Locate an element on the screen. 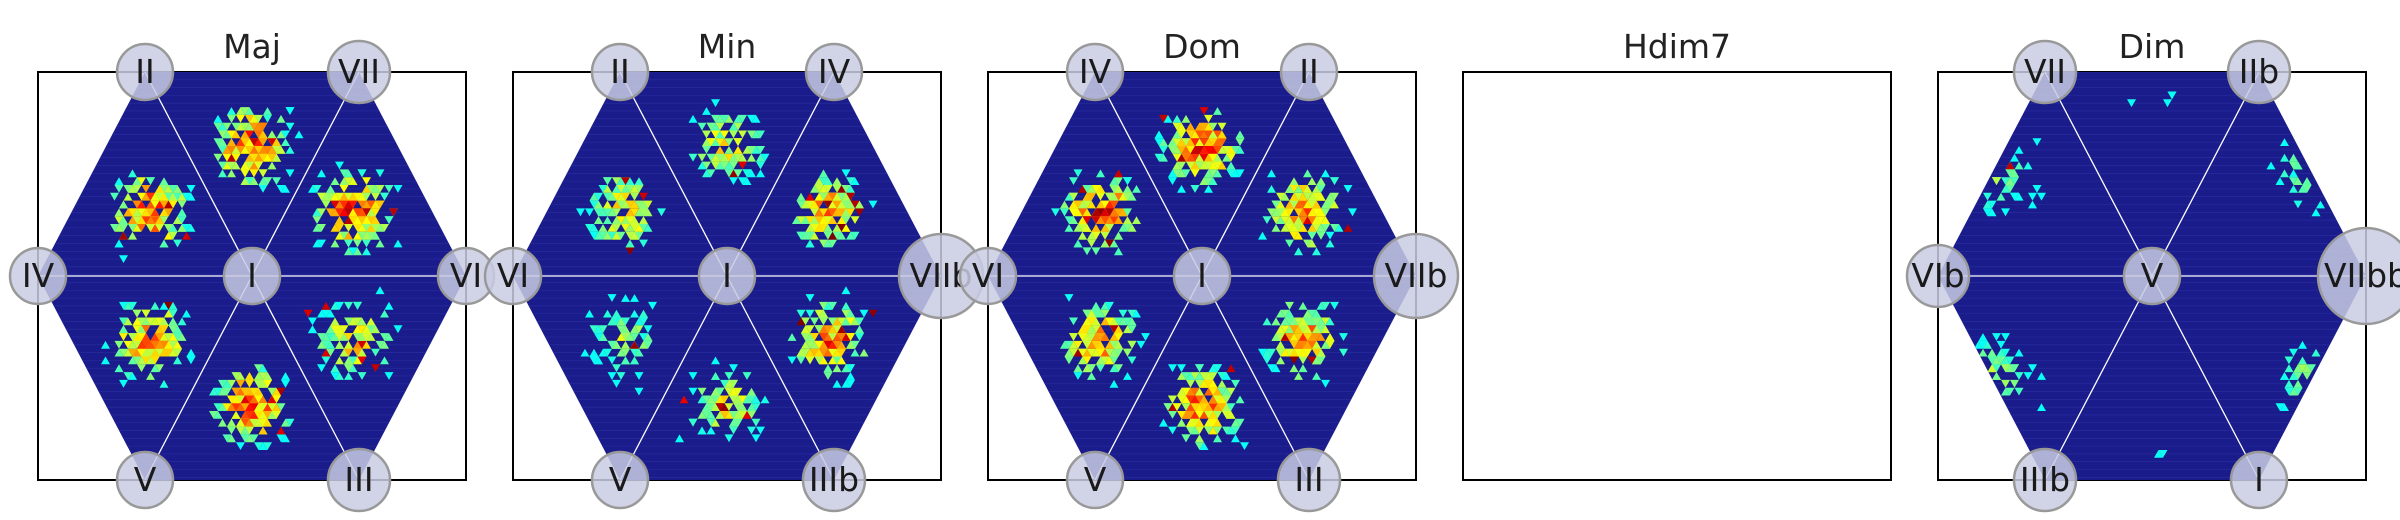  vertex-label: VI is located at coordinates (466, 275).